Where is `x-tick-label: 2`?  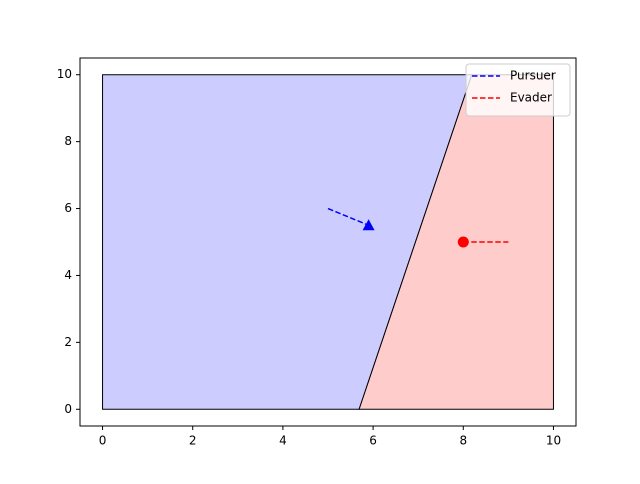 x-tick-label: 2 is located at coordinates (193, 441).